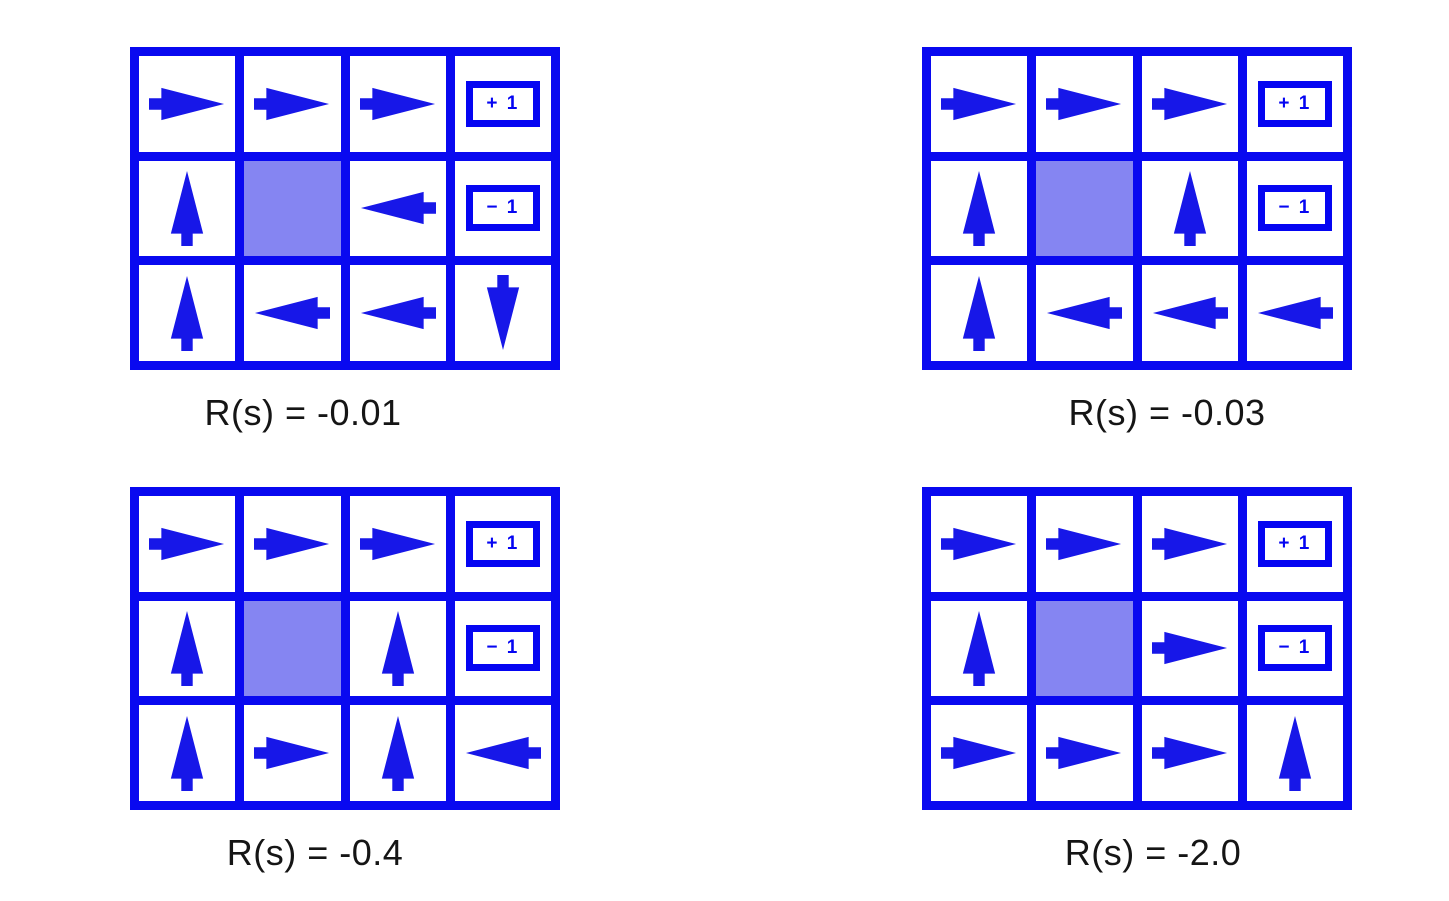  I want to click on down-arrow-icon, so click(503, 313).